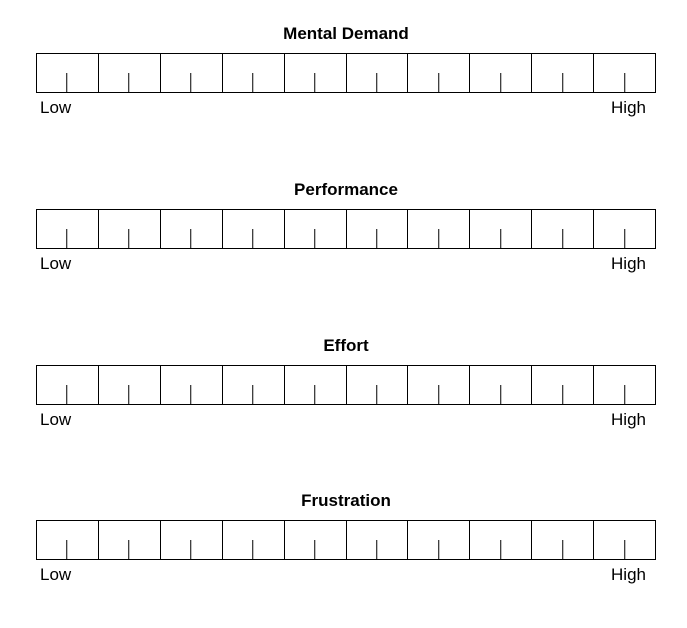  I want to click on scale-title: Mental Demand, so click(346, 33).